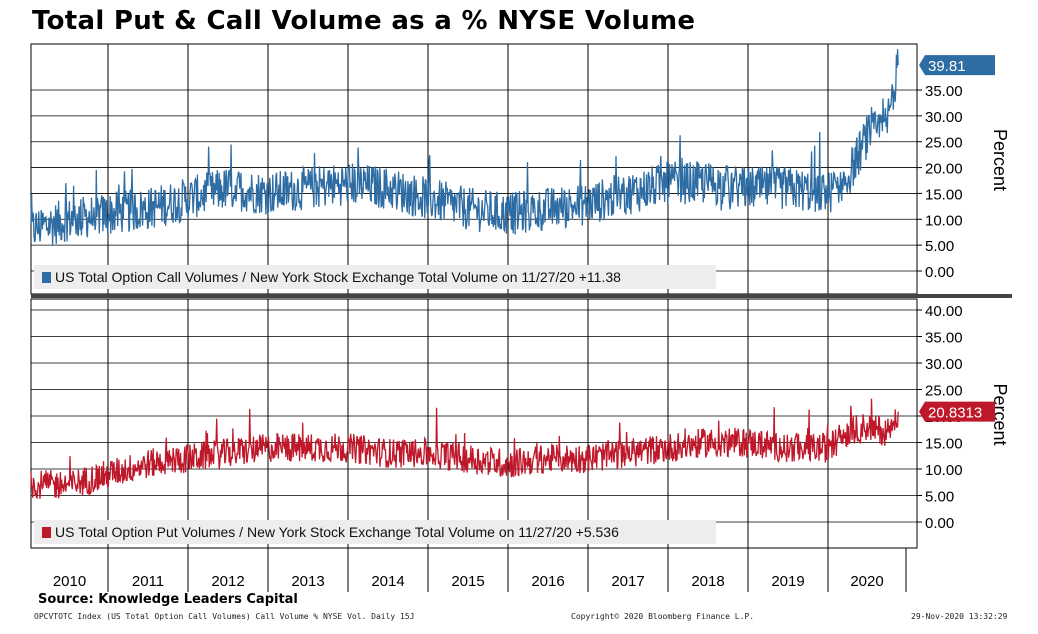 Image resolution: width=1038 pixels, height=634 pixels. Describe the element at coordinates (947, 66) in the screenshot. I see `last-value-label: 39.81` at that location.